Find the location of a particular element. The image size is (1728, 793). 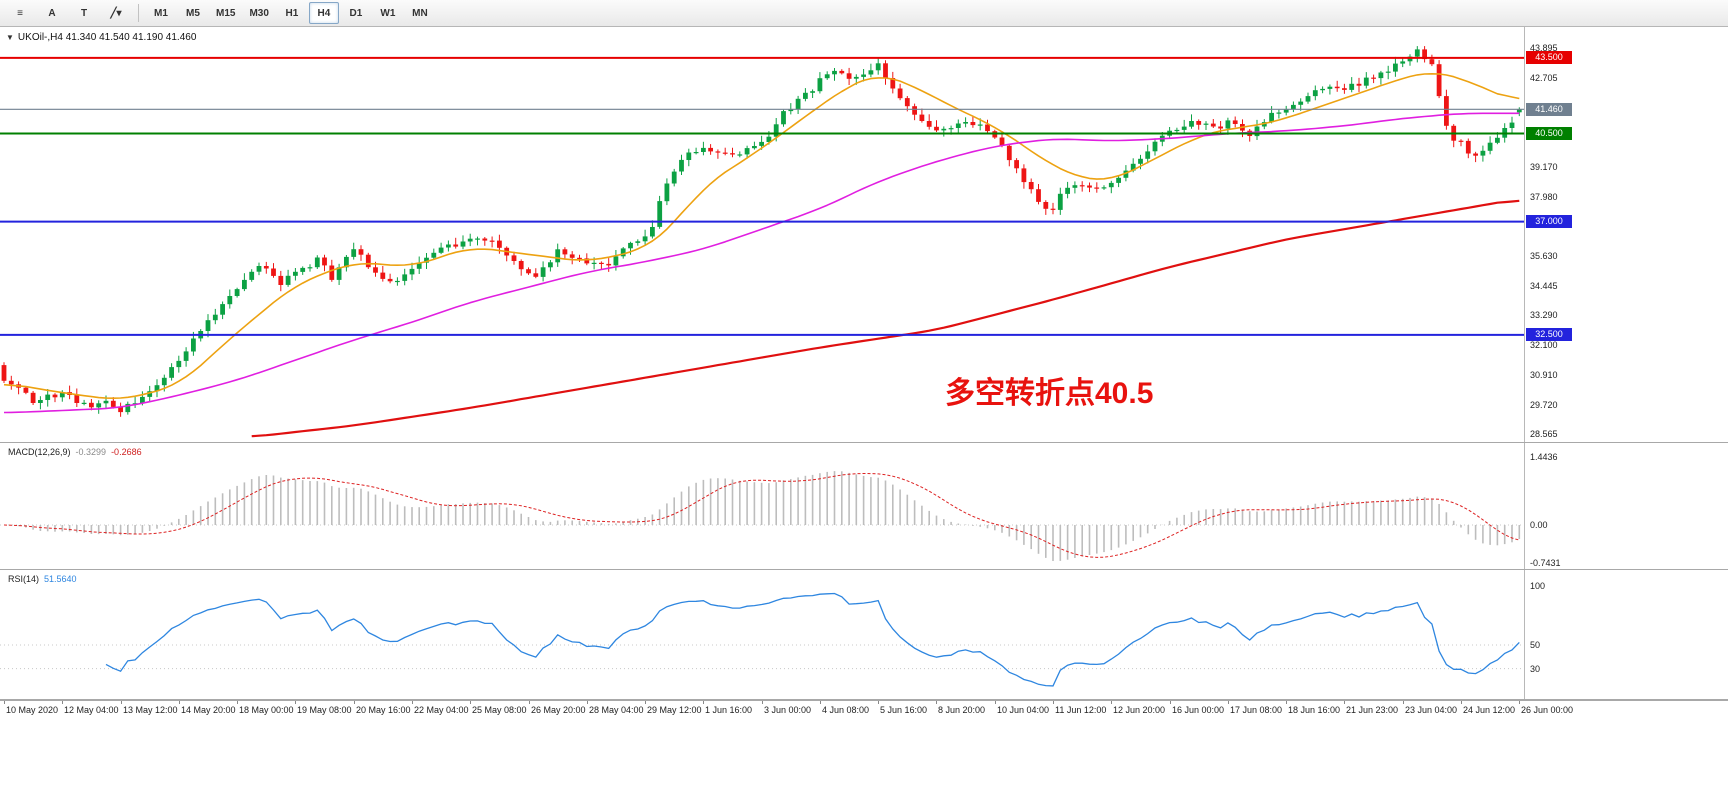

time-axis-label: 14 May 20:00 is located at coordinates (208, 710).